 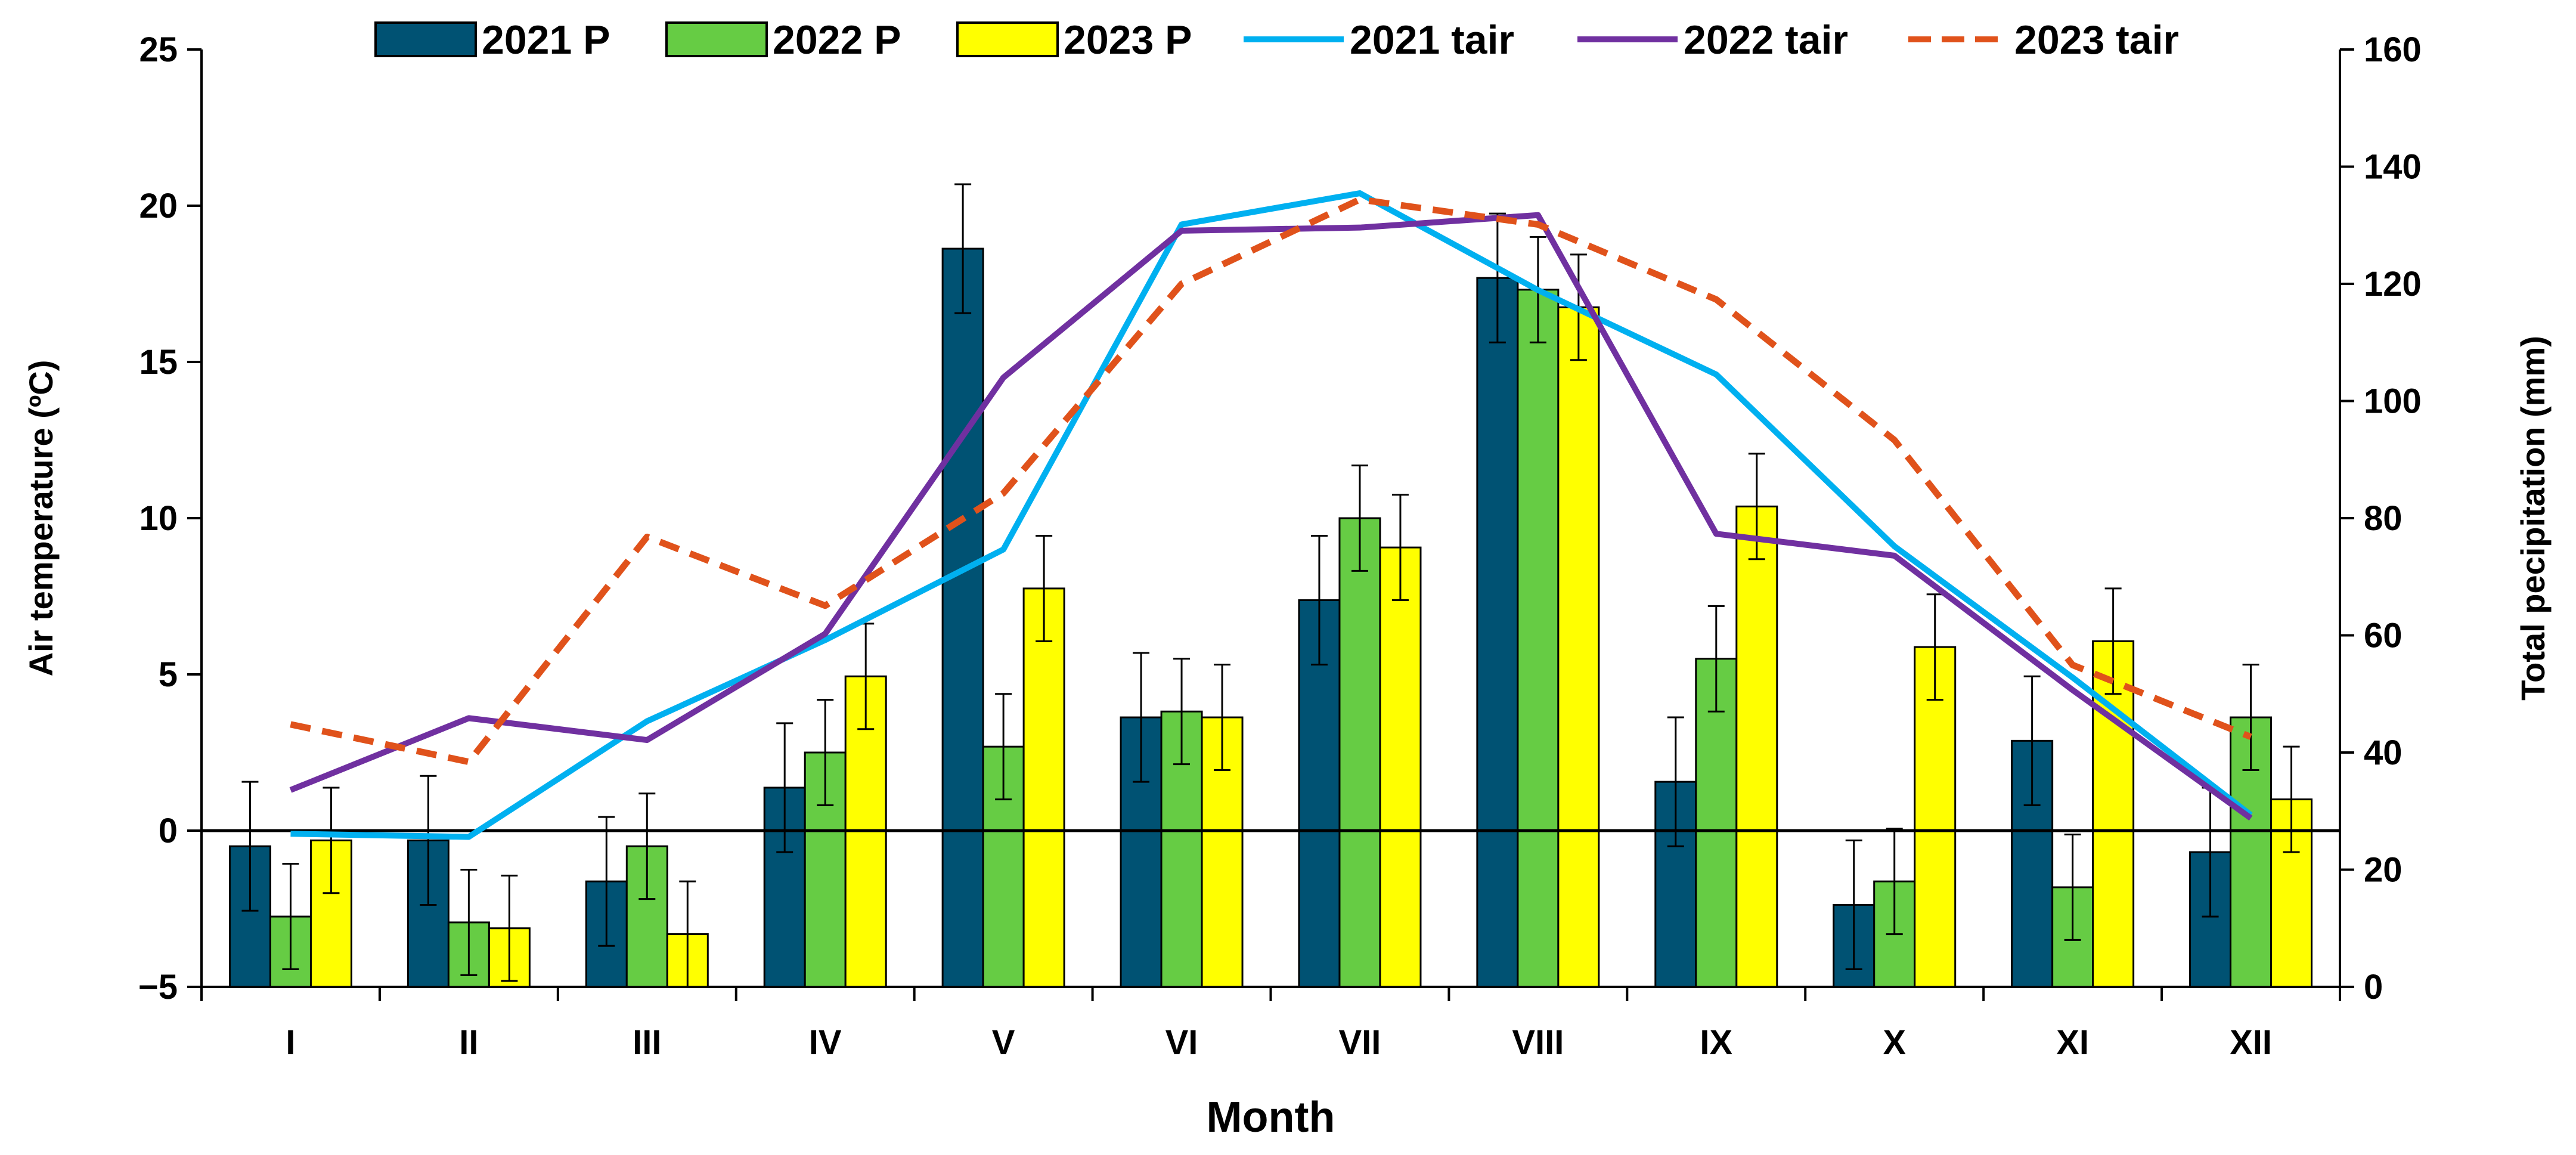 I want to click on y-left-tick-label: 20, so click(x=158, y=206).